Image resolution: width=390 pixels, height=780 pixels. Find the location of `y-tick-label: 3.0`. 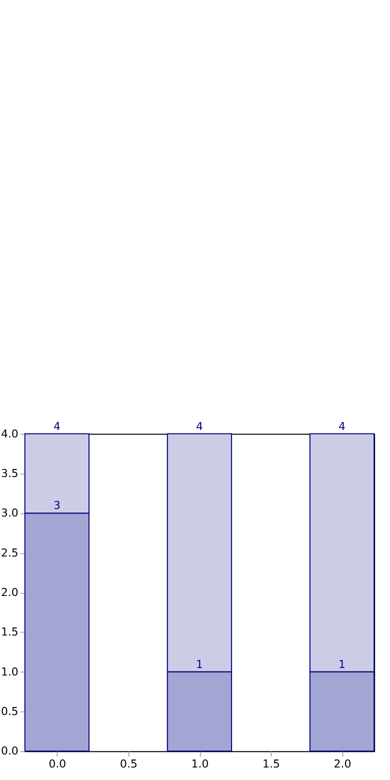

y-tick-label: 3.0 is located at coordinates (9, 513).